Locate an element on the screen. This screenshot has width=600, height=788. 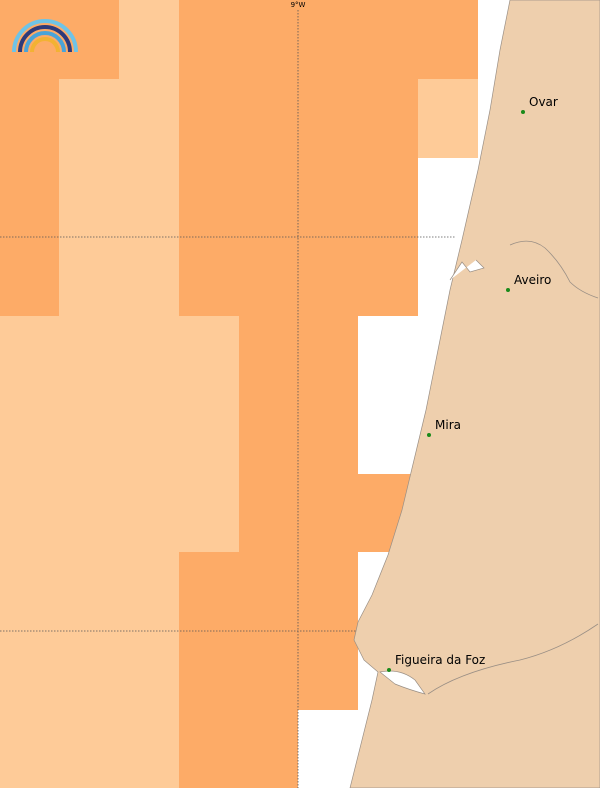
estuary is located at coordinates (402, 682).